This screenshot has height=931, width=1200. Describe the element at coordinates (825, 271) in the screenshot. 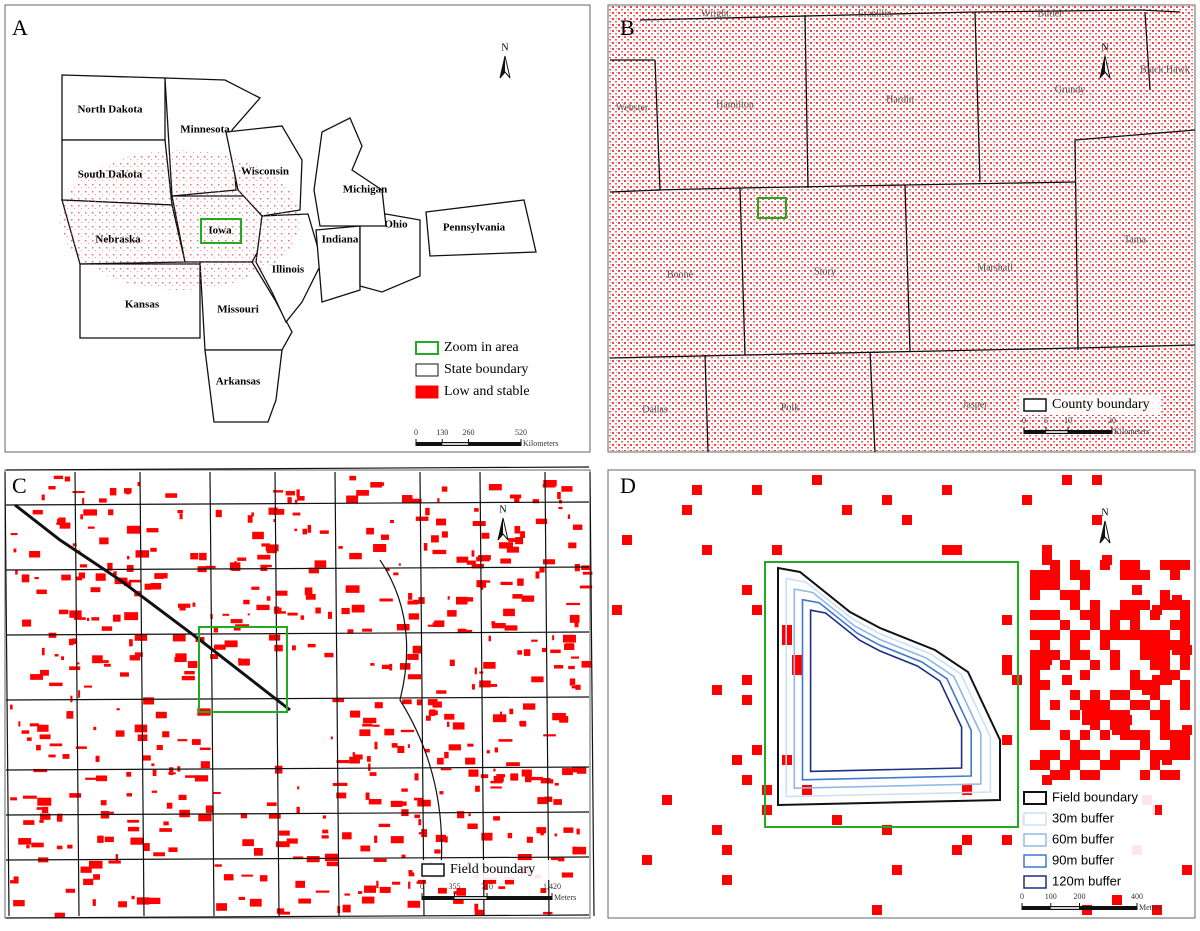

I see `county-label: Story` at that location.